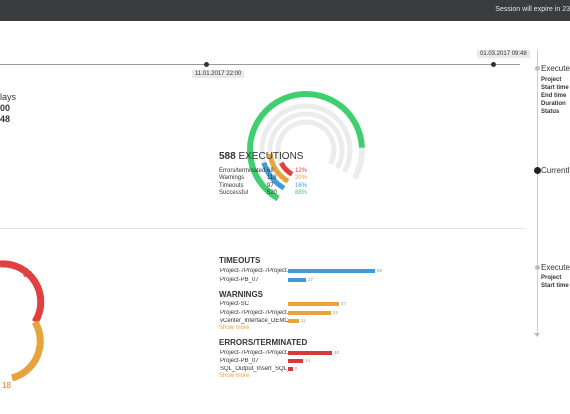 The width and height of the screenshot is (570, 414). Describe the element at coordinates (263, 178) in the screenshot. I see `stat-row-warnings: Warnings 118 20%` at that location.